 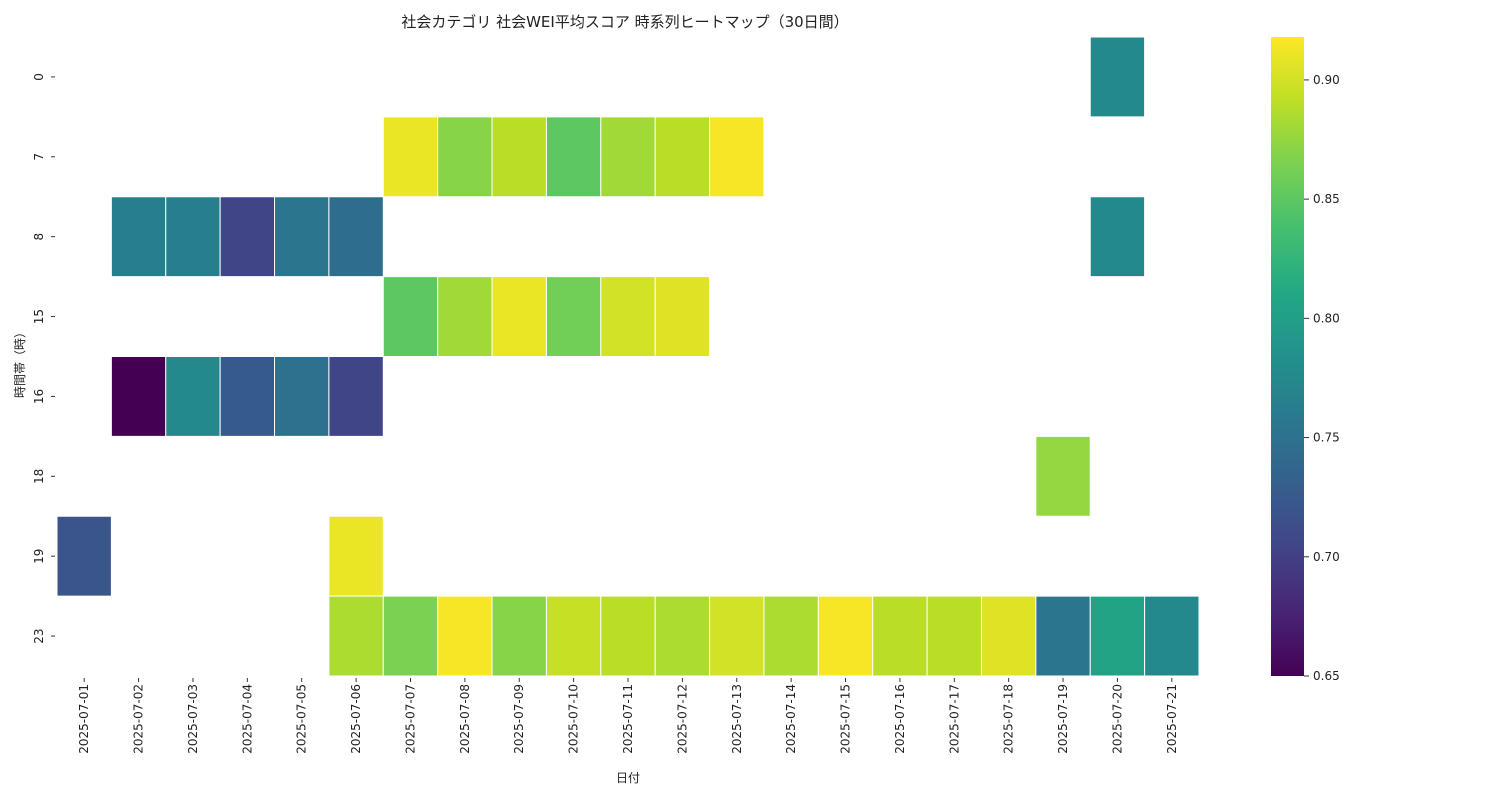 What do you see at coordinates (1326, 318) in the screenshot?
I see `colorbar-tick-label: 0.80` at bounding box center [1326, 318].